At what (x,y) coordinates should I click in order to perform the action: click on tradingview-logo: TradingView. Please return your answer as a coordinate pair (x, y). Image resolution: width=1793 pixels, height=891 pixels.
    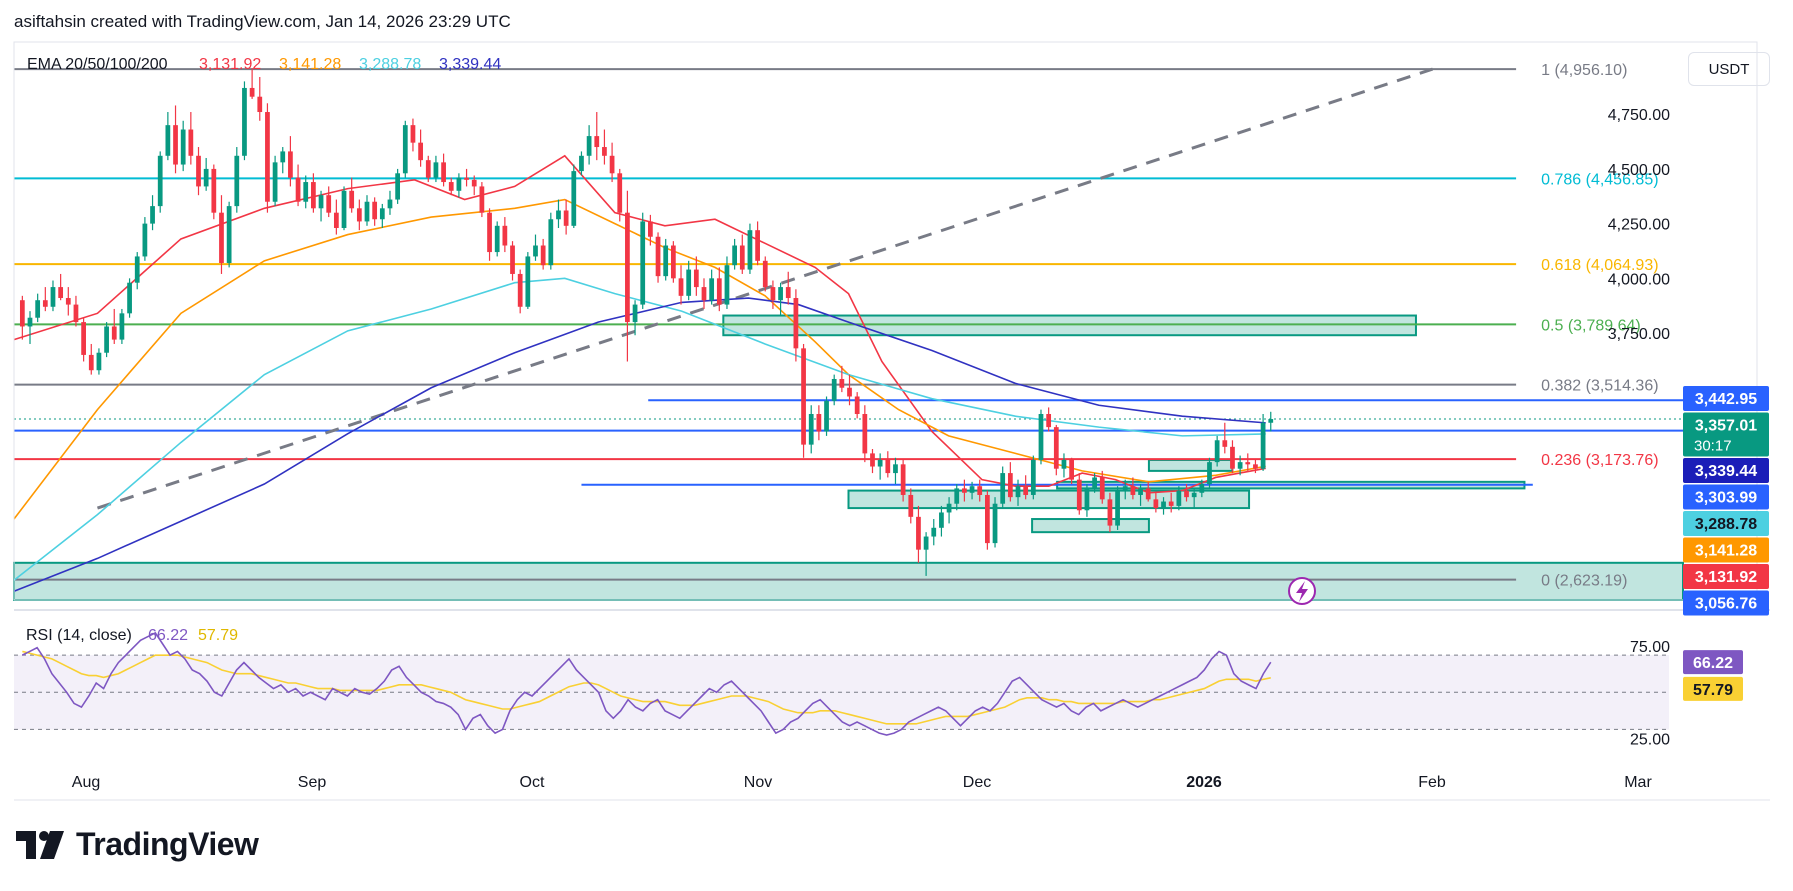
    Looking at the image, I should click on (137, 844).